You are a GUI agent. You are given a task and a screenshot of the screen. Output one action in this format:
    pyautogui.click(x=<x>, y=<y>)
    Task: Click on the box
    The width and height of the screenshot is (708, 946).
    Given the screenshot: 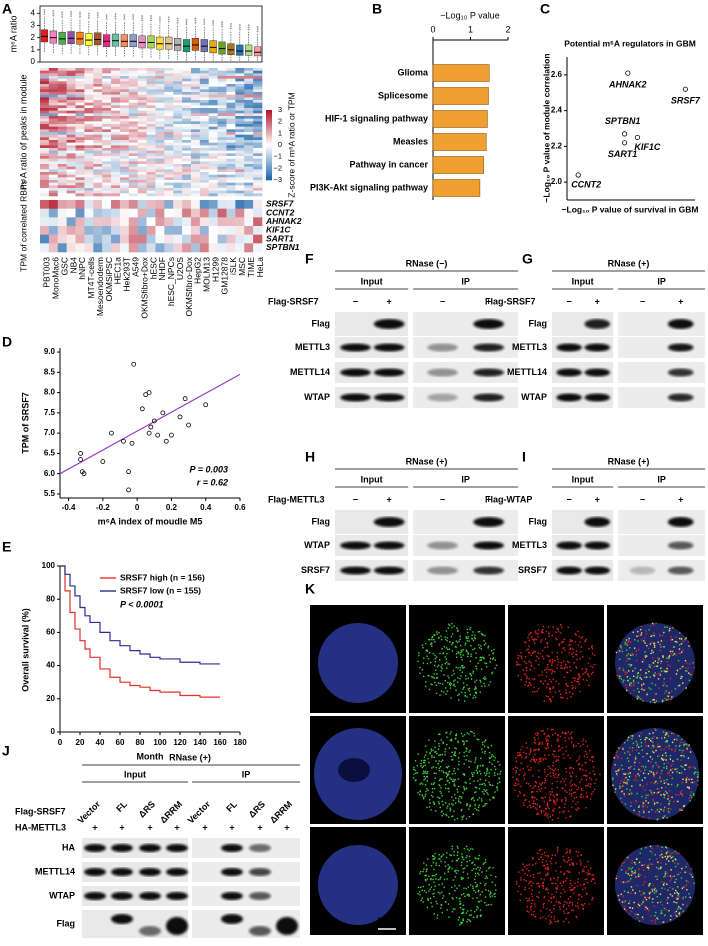 What is the action you would take?
    pyautogui.click(x=222, y=48)
    